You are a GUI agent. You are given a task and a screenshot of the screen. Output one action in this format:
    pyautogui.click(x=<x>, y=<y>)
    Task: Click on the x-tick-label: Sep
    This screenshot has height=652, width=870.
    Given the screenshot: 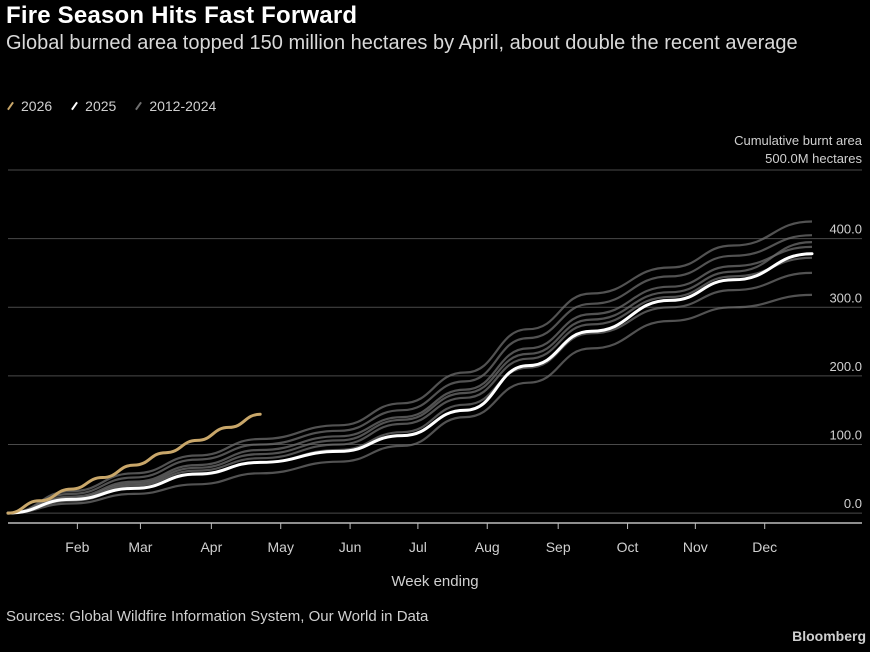 What is the action you would take?
    pyautogui.click(x=558, y=547)
    